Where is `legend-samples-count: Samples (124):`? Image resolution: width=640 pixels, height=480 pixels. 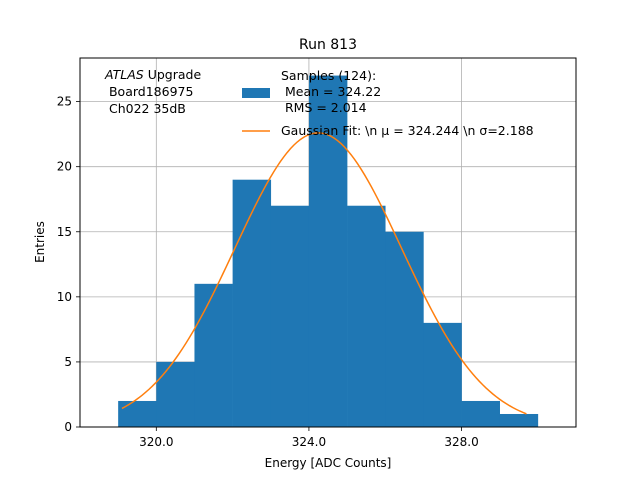
legend-samples-count: Samples (124): is located at coordinates (328, 75).